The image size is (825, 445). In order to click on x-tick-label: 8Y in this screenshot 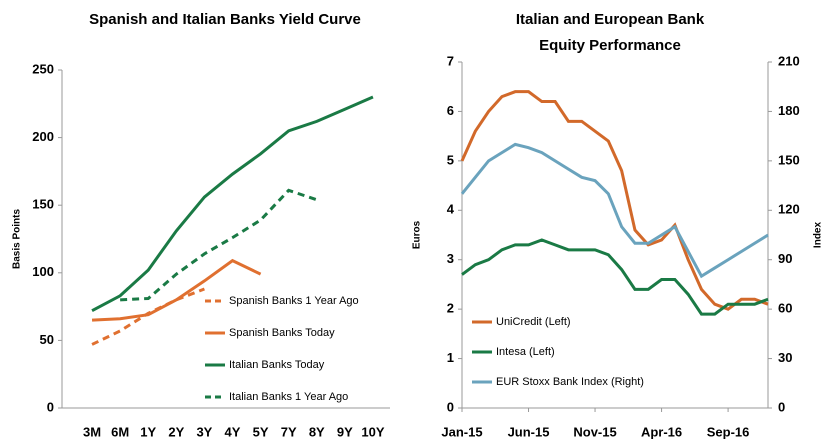, I will do `click(317, 431)`.